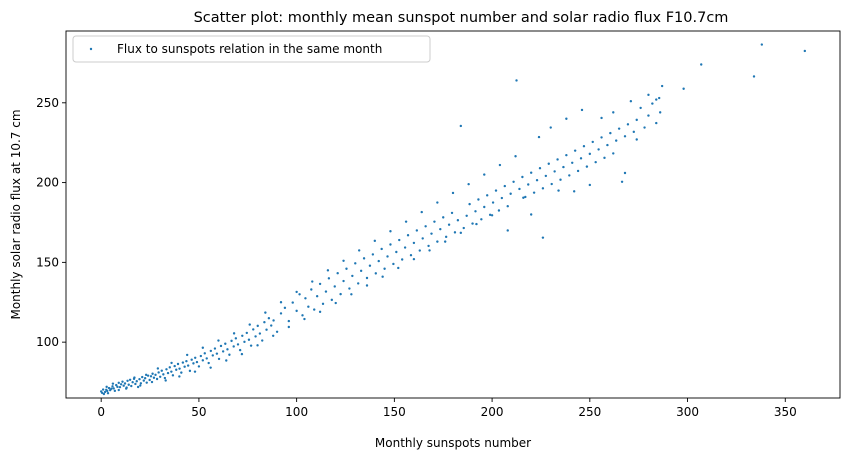 This screenshot has width=854, height=461. Describe the element at coordinates (453, 443) in the screenshot. I see `x-axis-label: Monthly sunspots number` at that location.